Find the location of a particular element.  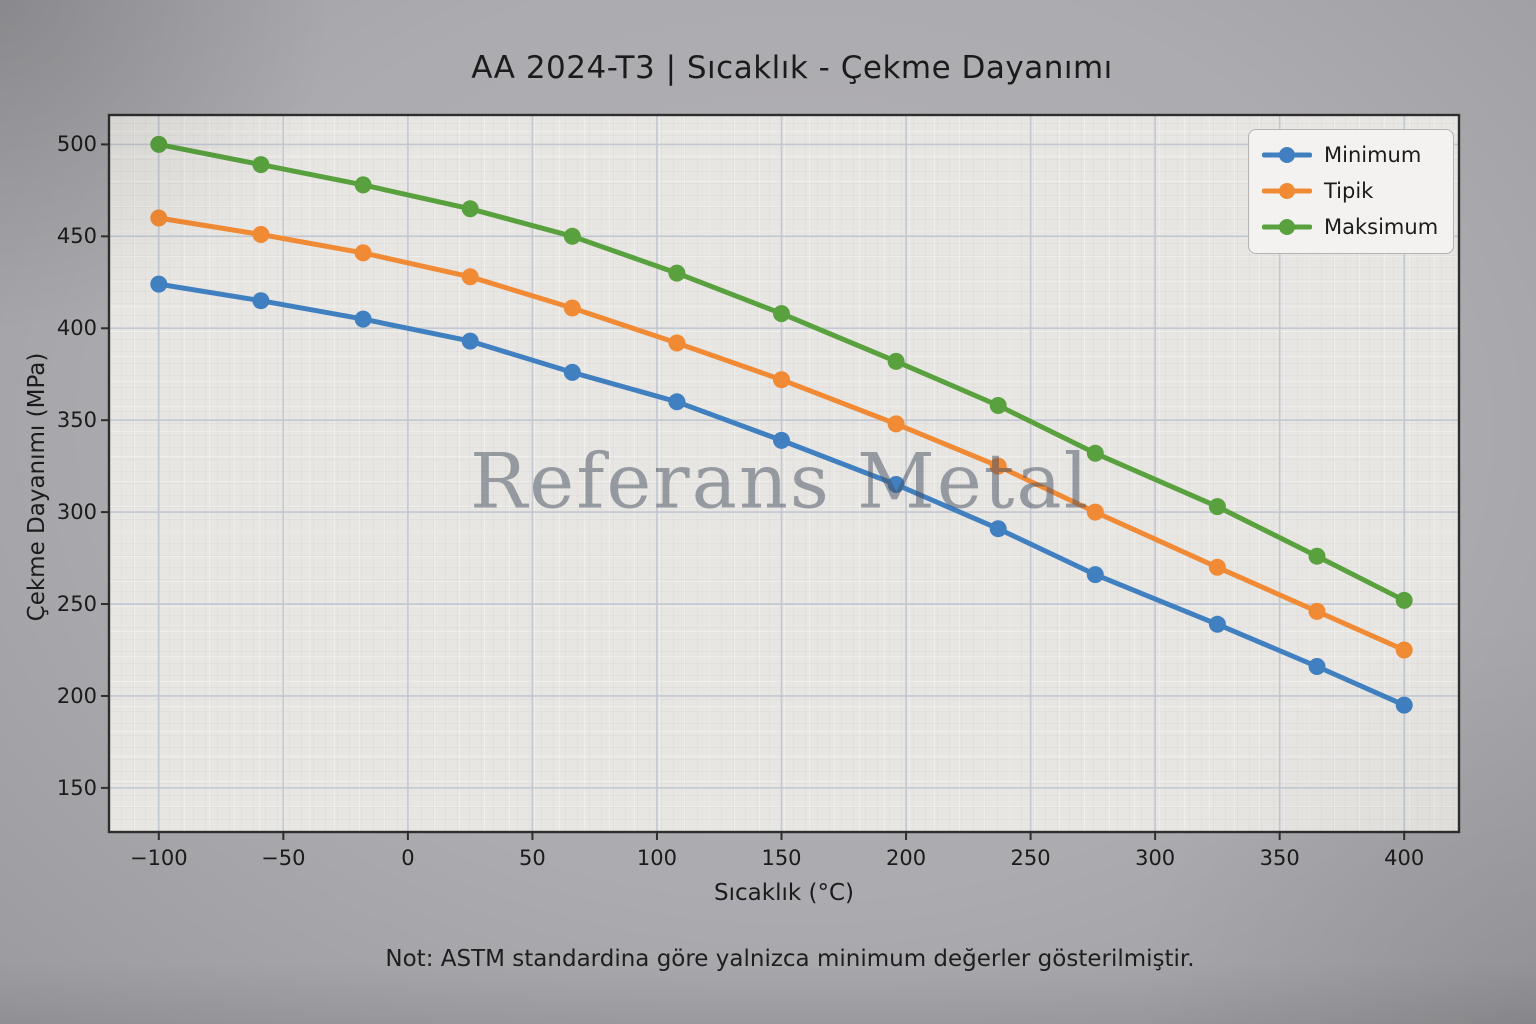

legend-item-maksimum: Maksimum is located at coordinates (1351, 227).